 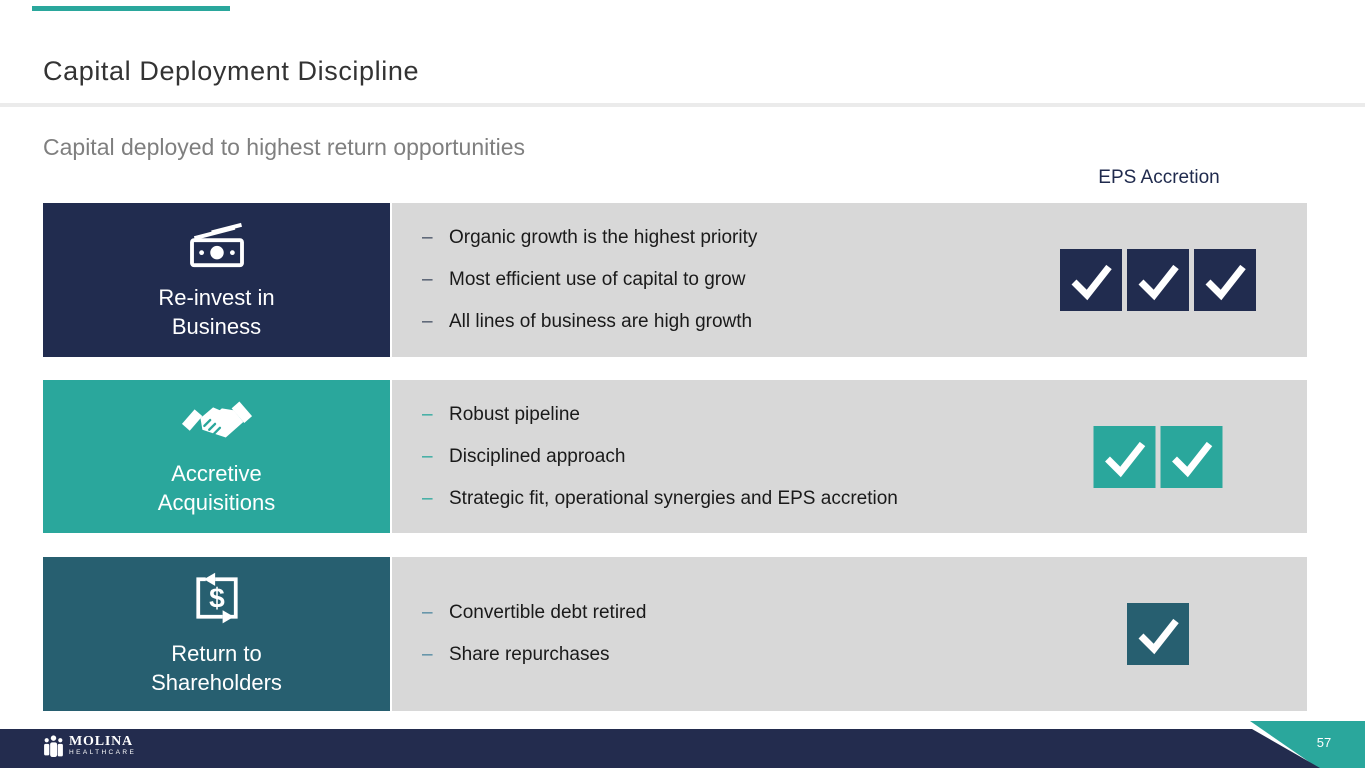 I want to click on bullet-item: – All lines of business are high growth, so click(x=589, y=322).